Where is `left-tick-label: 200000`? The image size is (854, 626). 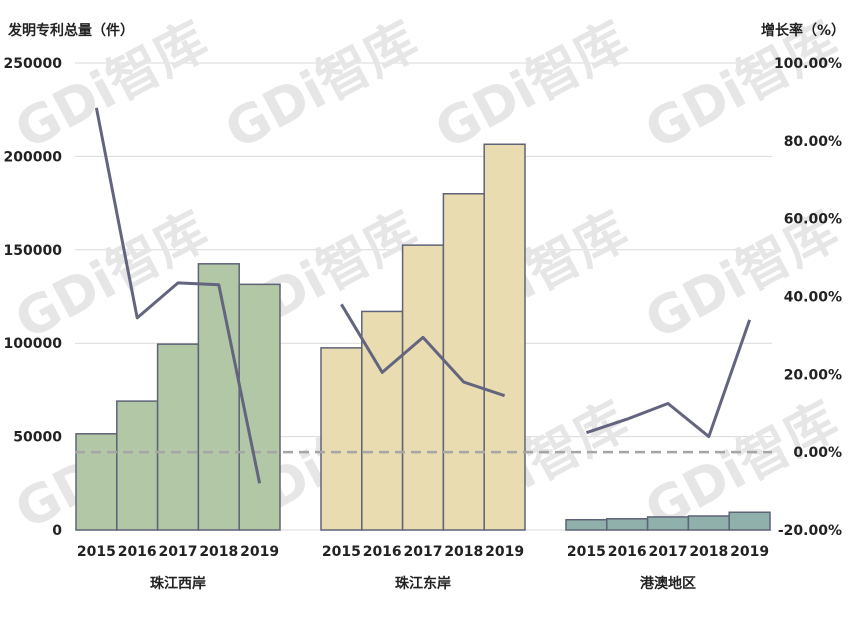
left-tick-label: 200000 is located at coordinates (33, 157).